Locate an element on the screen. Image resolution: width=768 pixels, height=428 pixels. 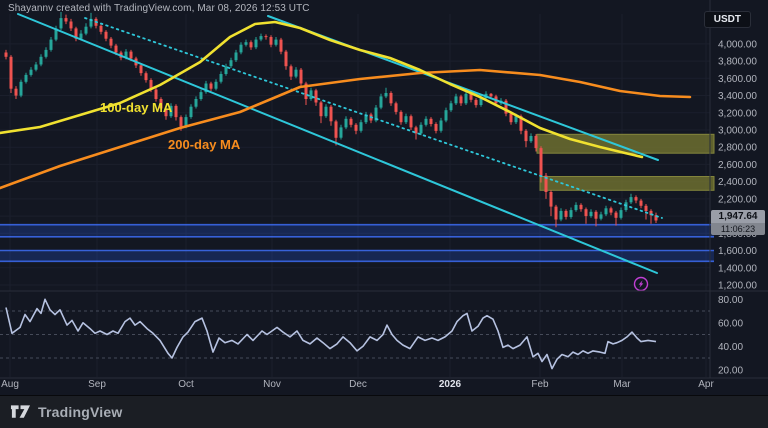
time-axis-label: Dec is located at coordinates (358, 384).